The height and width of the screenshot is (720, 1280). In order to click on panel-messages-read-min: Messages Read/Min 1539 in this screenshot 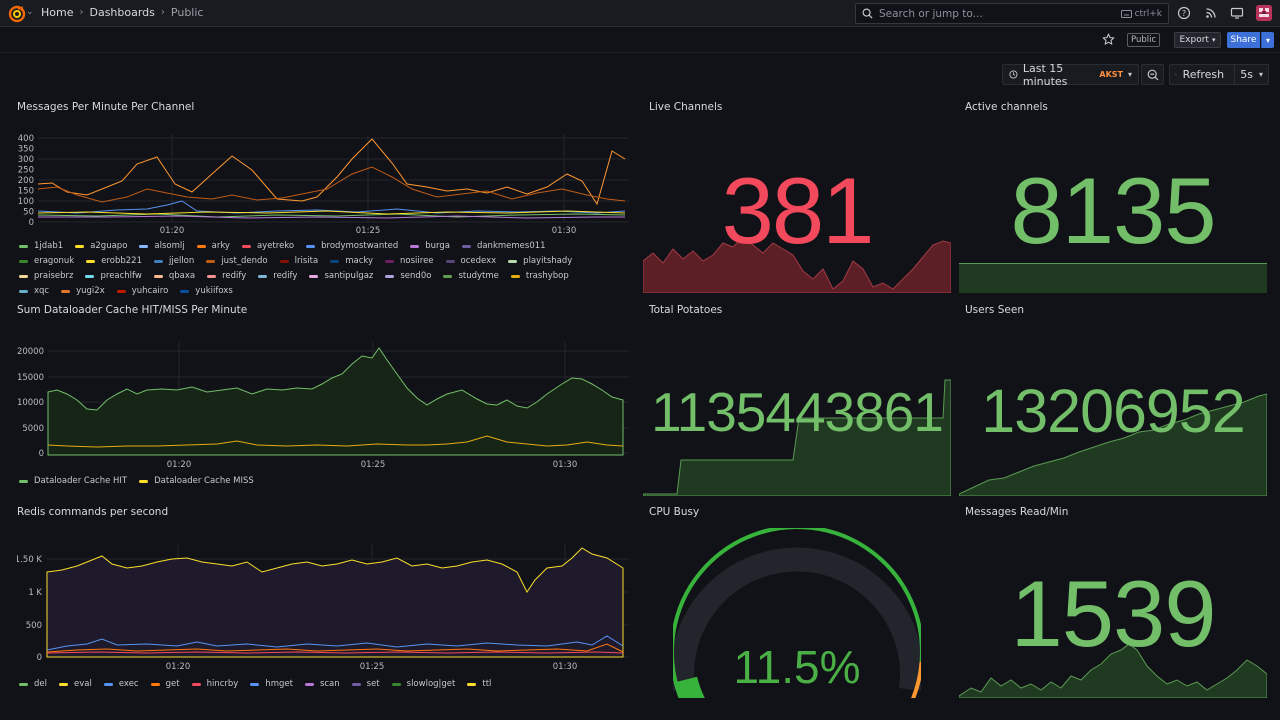, I will do `click(1113, 602)`.